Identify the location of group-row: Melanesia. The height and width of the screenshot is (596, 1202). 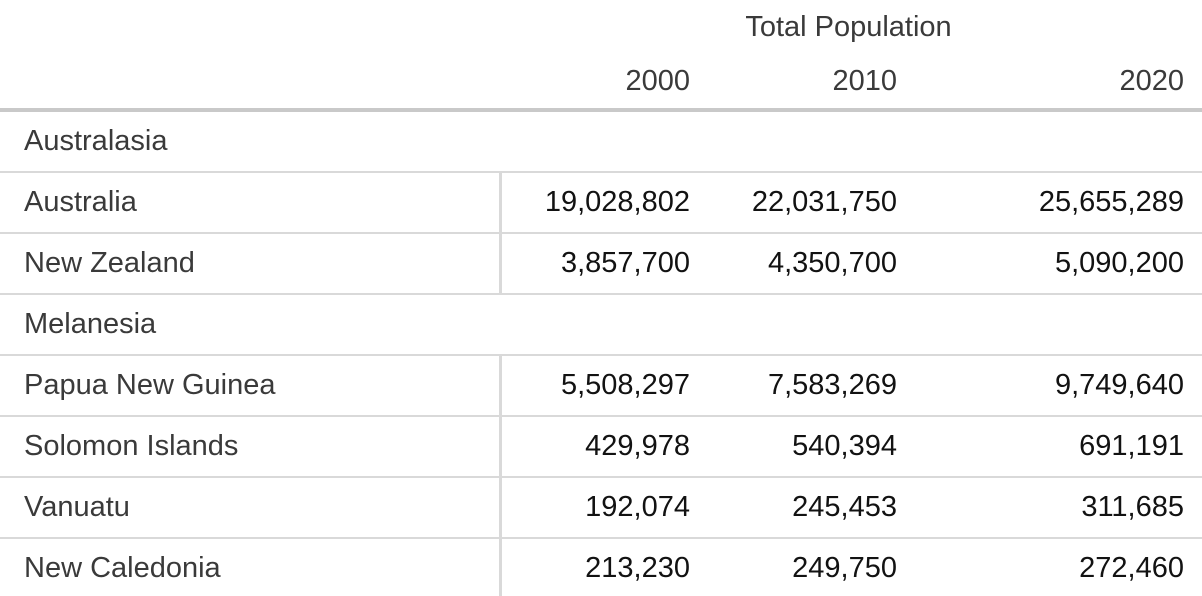
(601, 325).